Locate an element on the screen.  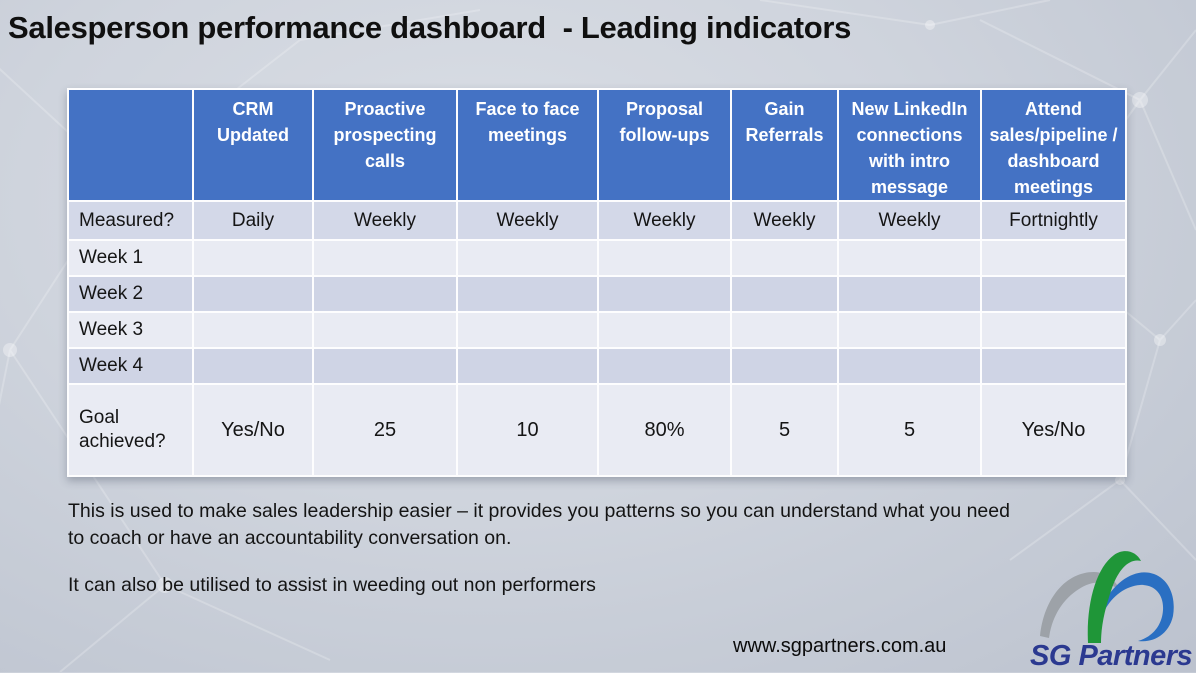
table-row-week1: Week 1 is located at coordinates (597, 258).